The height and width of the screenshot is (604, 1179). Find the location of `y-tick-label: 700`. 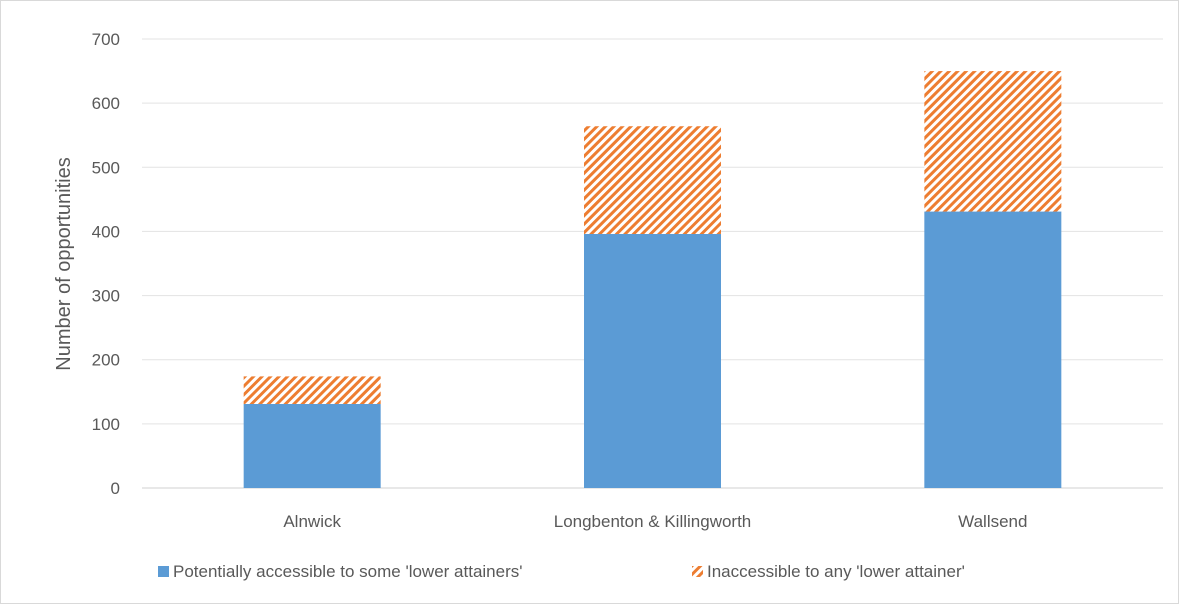

y-tick-label: 700 is located at coordinates (106, 39).